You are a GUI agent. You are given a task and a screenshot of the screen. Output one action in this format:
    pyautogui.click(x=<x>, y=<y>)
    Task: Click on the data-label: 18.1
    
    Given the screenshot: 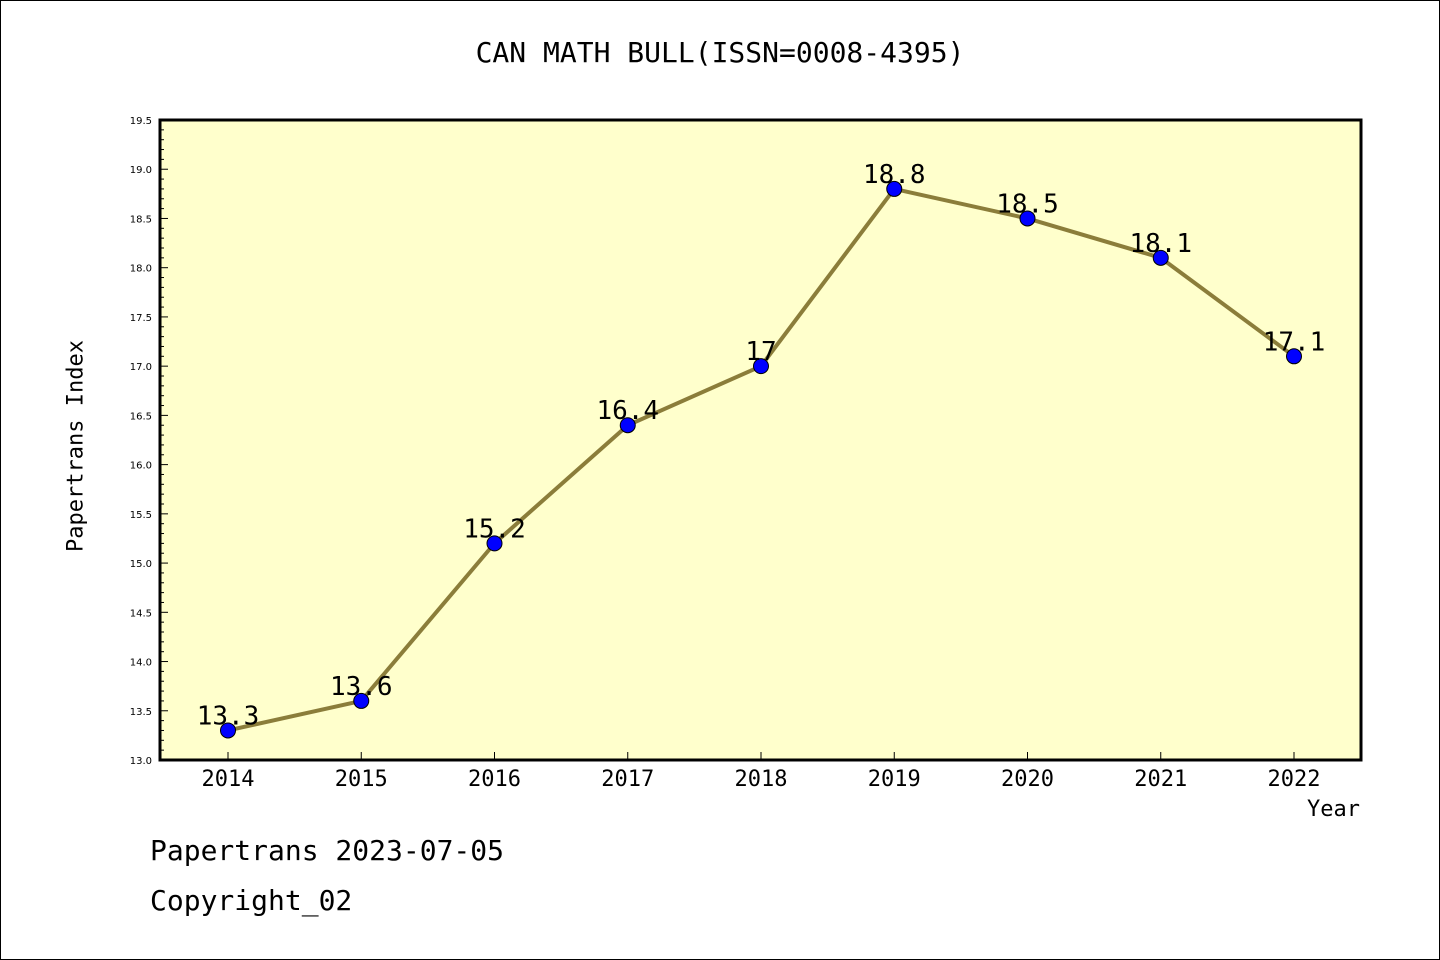 What is the action you would take?
    pyautogui.click(x=1160, y=244)
    